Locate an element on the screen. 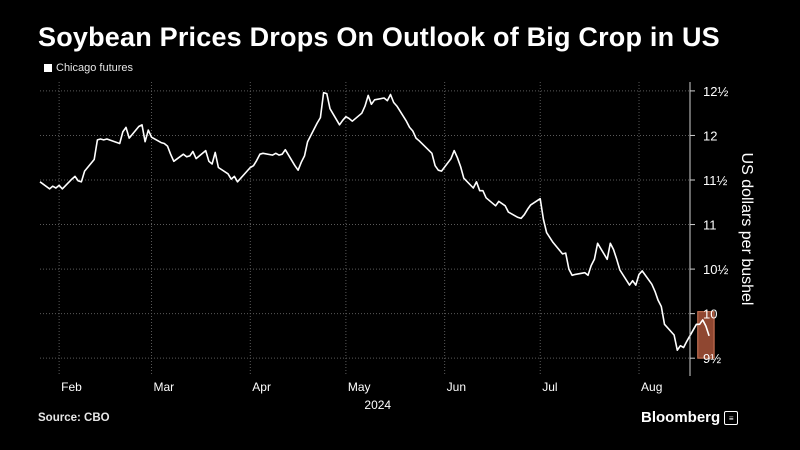 Image resolution: width=800 pixels, height=450 pixels. x-tick-label: Aug is located at coordinates (651, 387).